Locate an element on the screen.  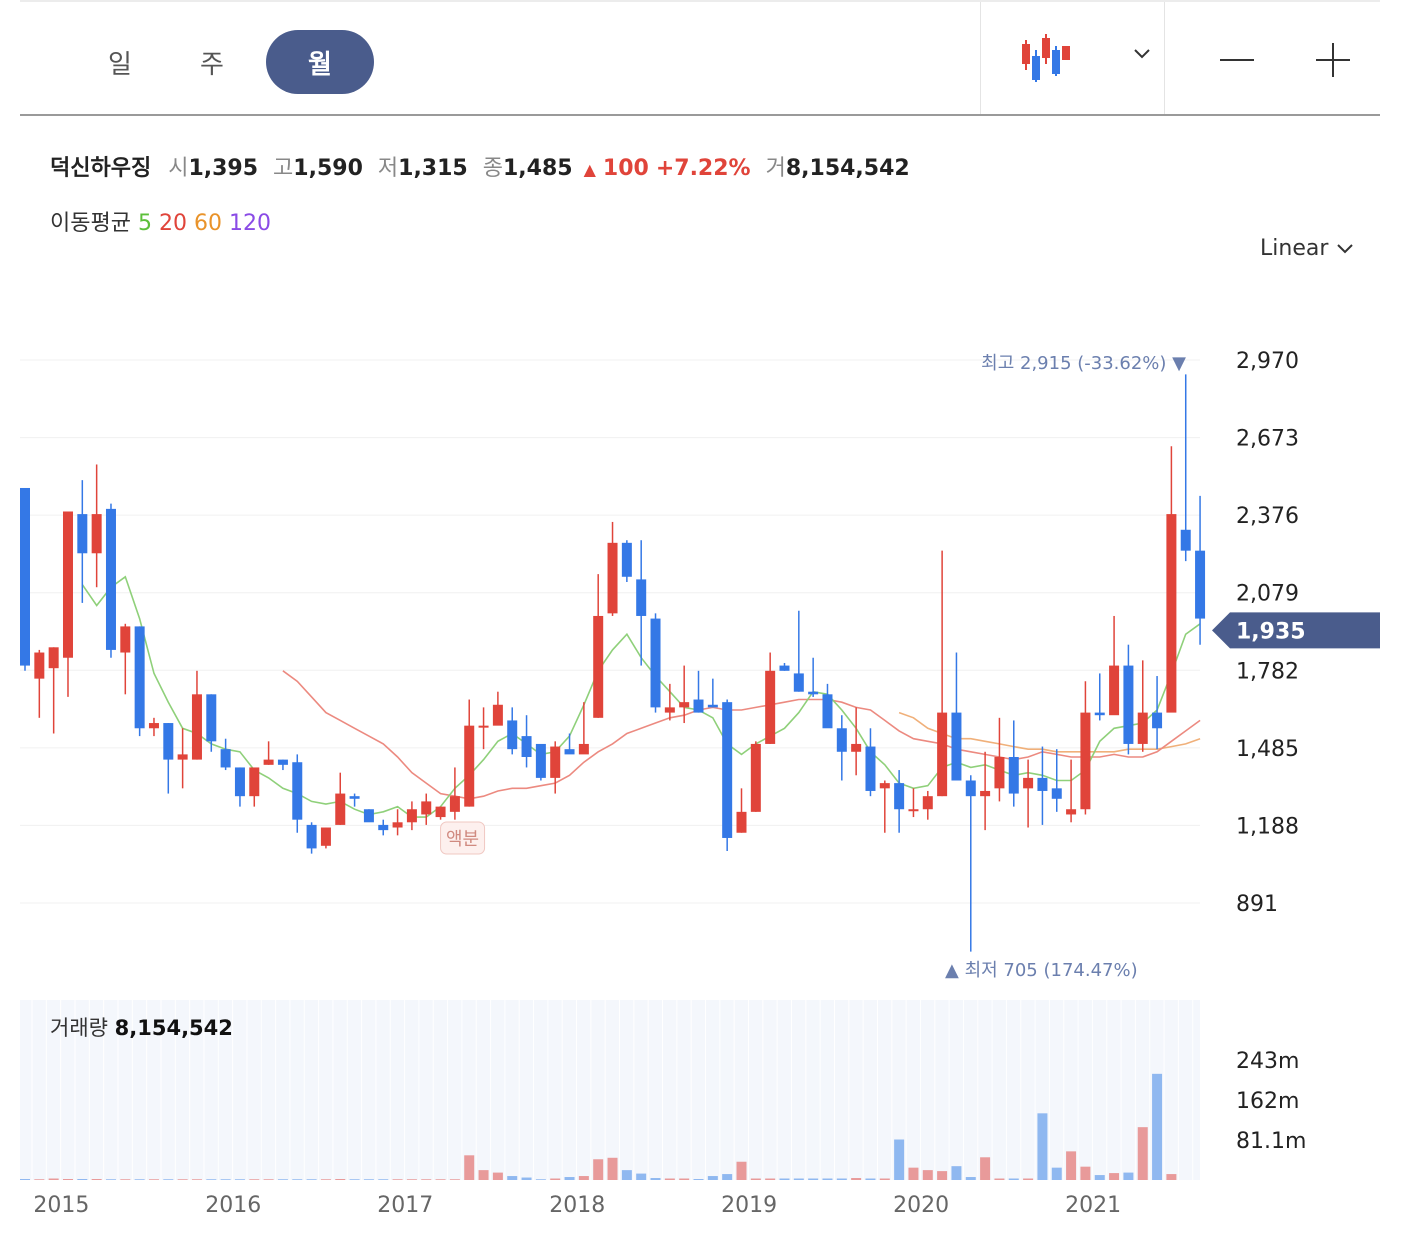
candlestick-icon is located at coordinates (1050, 60).